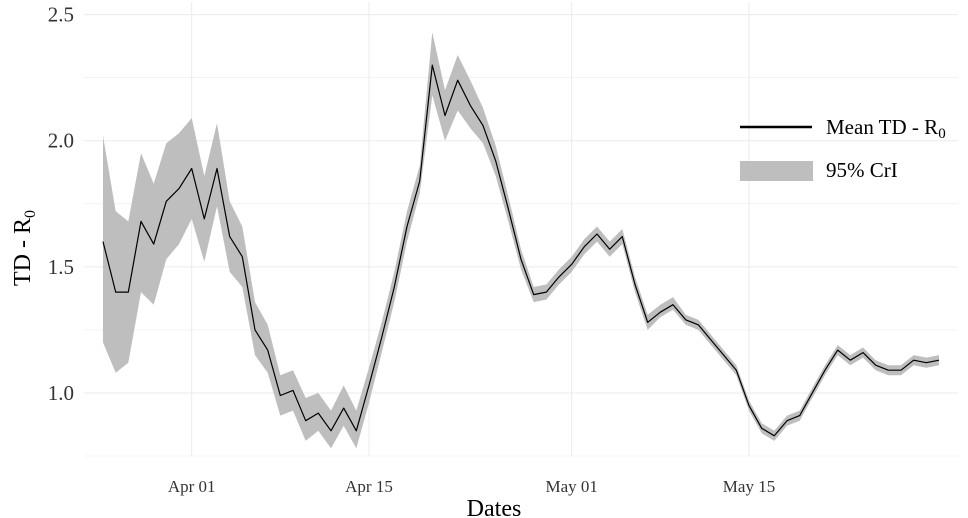  I want to click on x-tick-label: Apr 15, so click(369, 486).